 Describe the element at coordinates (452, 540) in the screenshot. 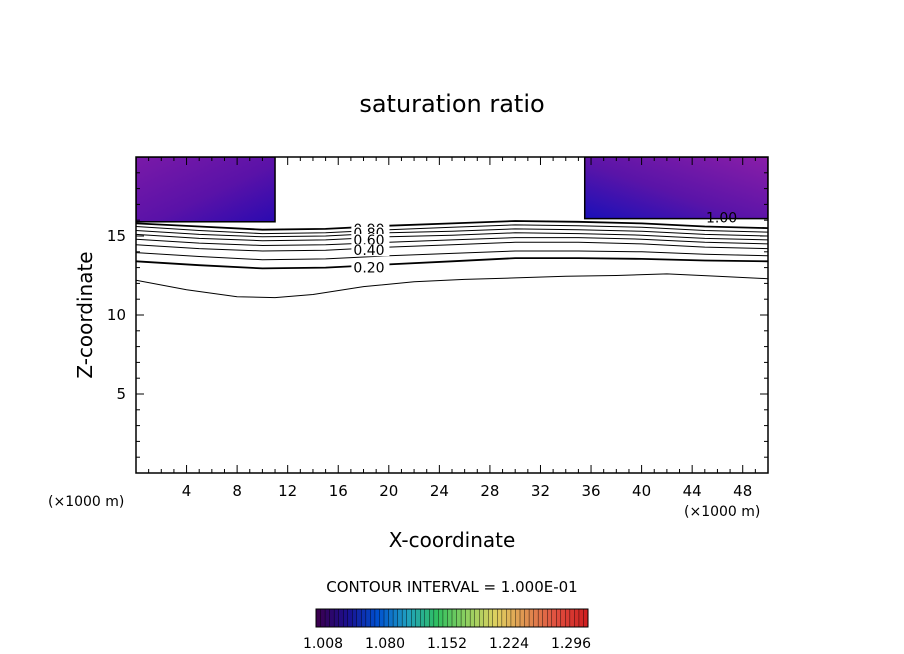

I see `x-axis-label: X-coordinate` at that location.